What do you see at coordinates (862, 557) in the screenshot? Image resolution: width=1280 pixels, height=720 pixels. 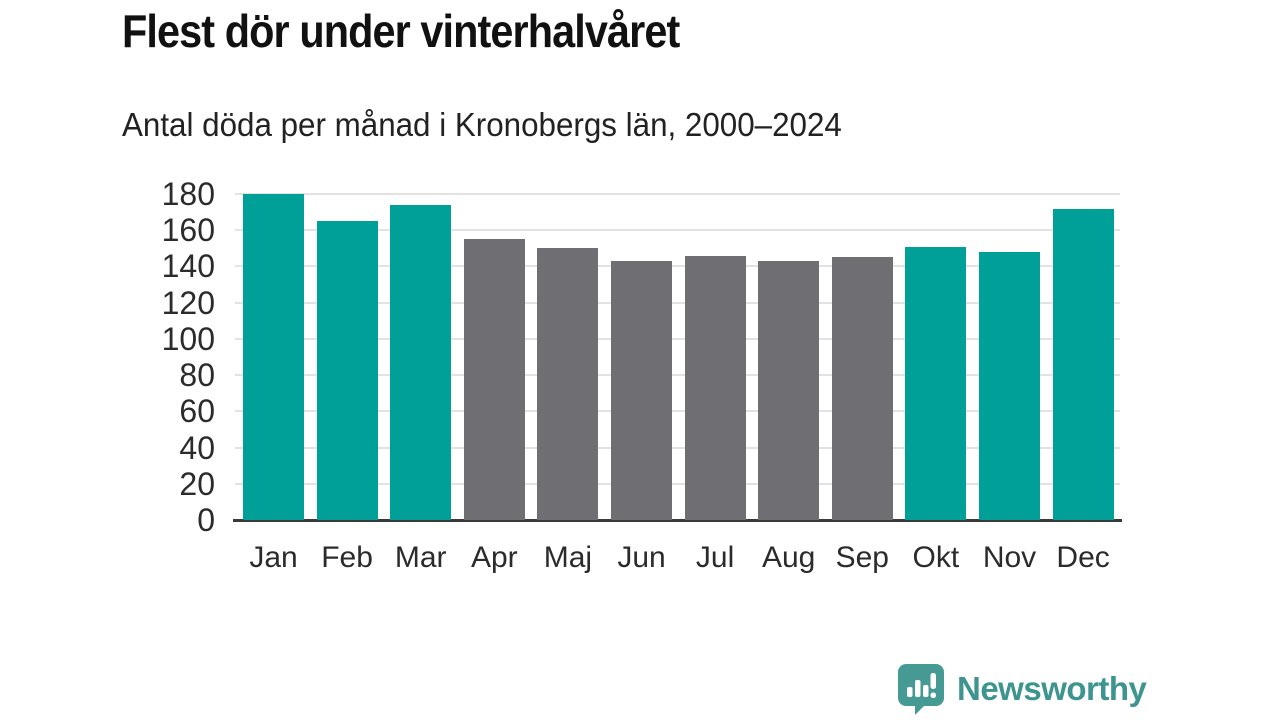 I see `x-tick-label-sep: Sep` at bounding box center [862, 557].